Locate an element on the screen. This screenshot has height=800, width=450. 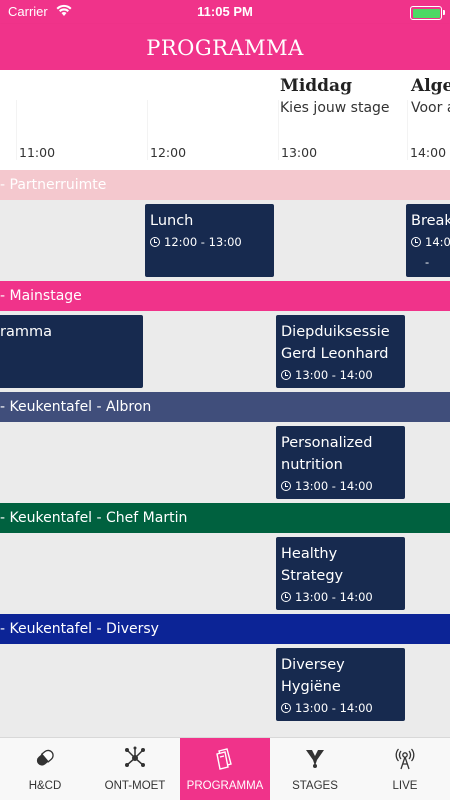
session-title: Diepduiksessie Gerd Leonhard is located at coordinates (335, 343).